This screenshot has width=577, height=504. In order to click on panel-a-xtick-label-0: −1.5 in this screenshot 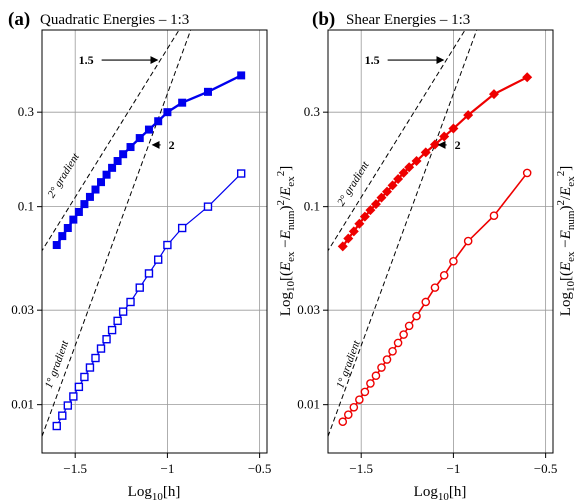, I will do `click(75, 468)`.